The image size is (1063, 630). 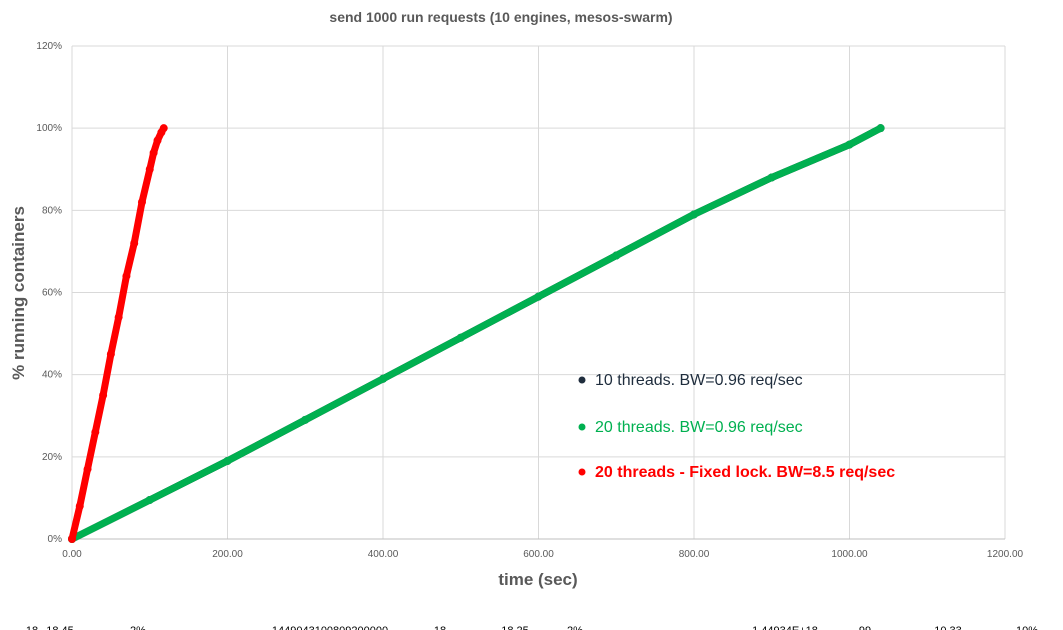 I want to click on x-tick-label: 200.00, so click(x=227, y=554).